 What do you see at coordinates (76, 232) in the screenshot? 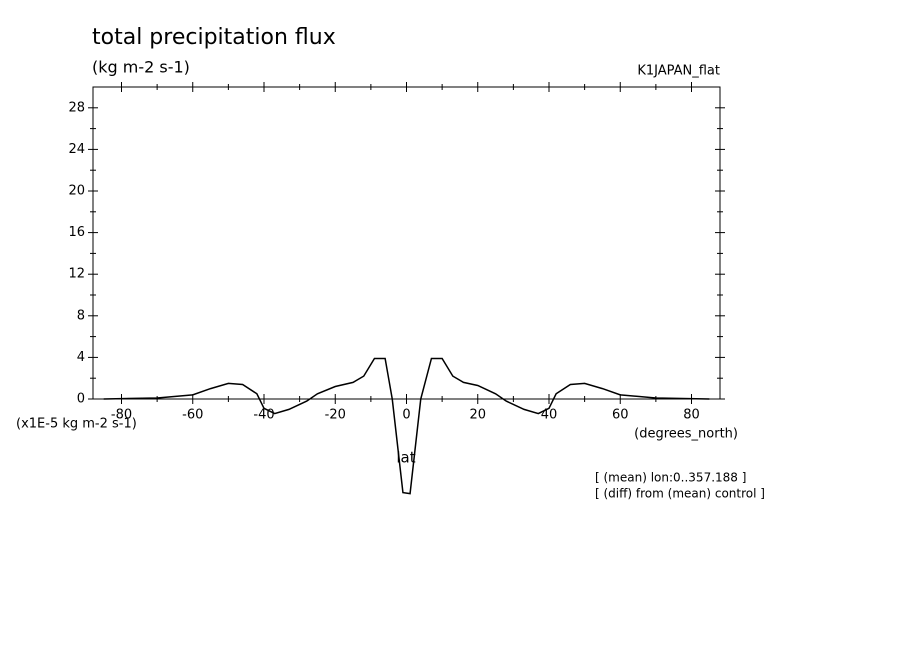
I see `y-tick-label: 16` at bounding box center [76, 232].